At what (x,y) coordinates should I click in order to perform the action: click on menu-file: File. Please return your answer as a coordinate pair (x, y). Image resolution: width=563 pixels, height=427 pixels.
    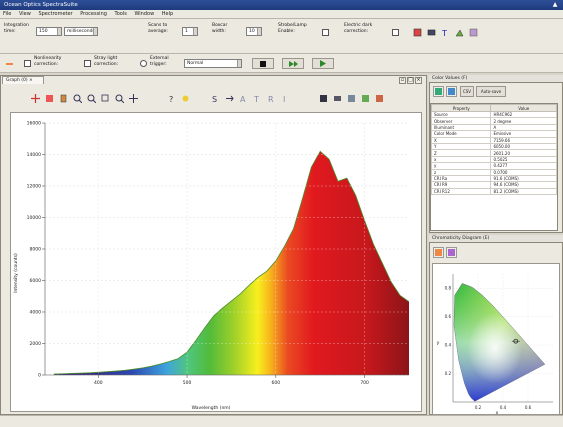
    Looking at the image, I should click on (7, 14).